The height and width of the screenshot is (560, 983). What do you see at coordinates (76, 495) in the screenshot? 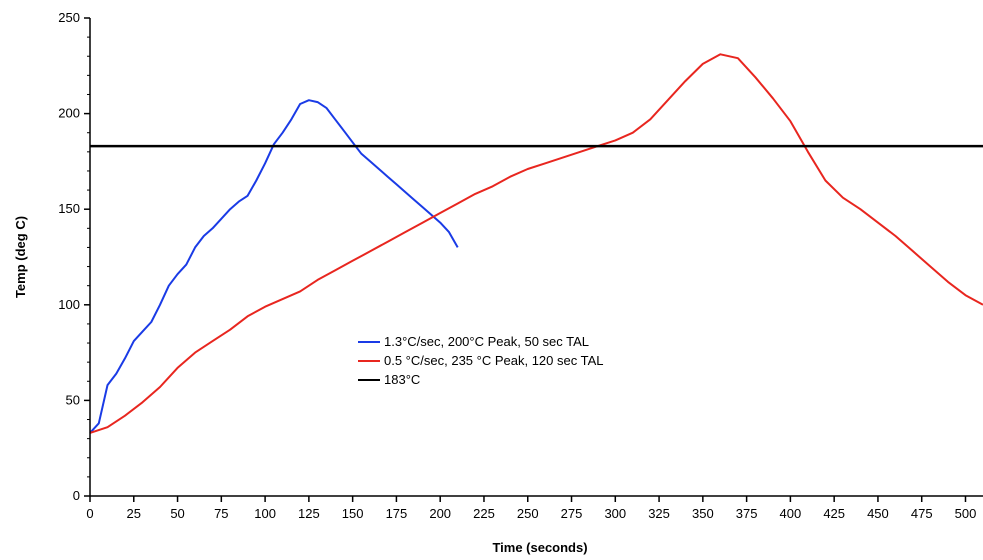
I see `y-tick-label: 0` at bounding box center [76, 495].